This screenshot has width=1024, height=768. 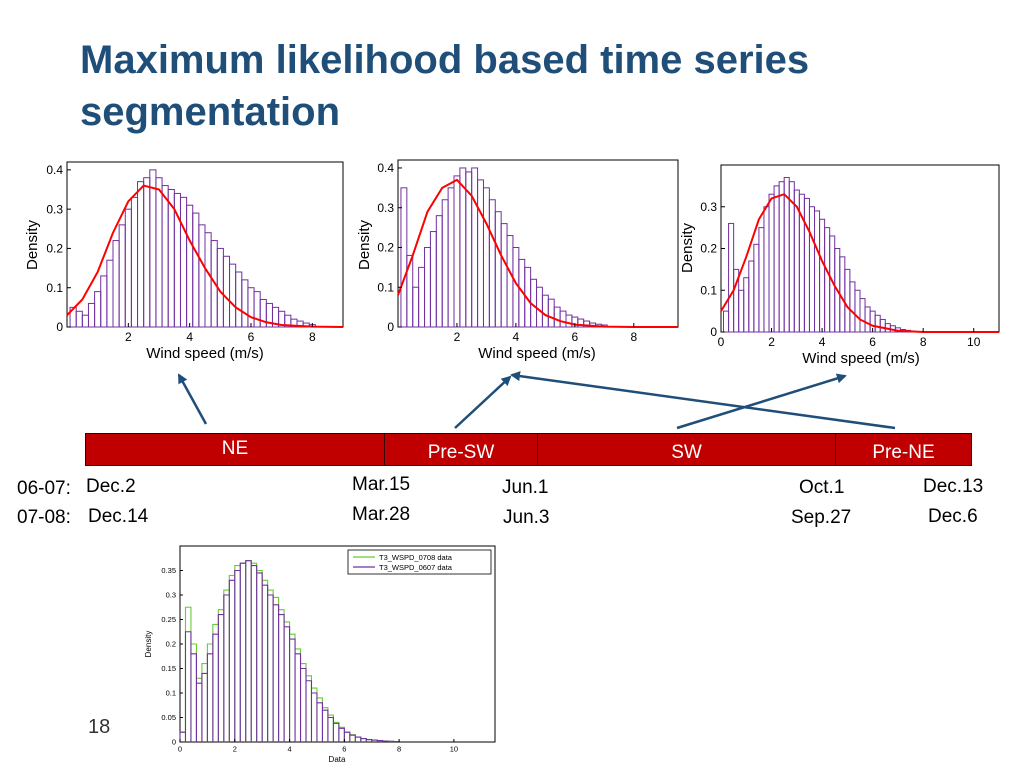 What do you see at coordinates (44, 517) in the screenshot?
I see `row-label-07-08: 07-08:` at bounding box center [44, 517].